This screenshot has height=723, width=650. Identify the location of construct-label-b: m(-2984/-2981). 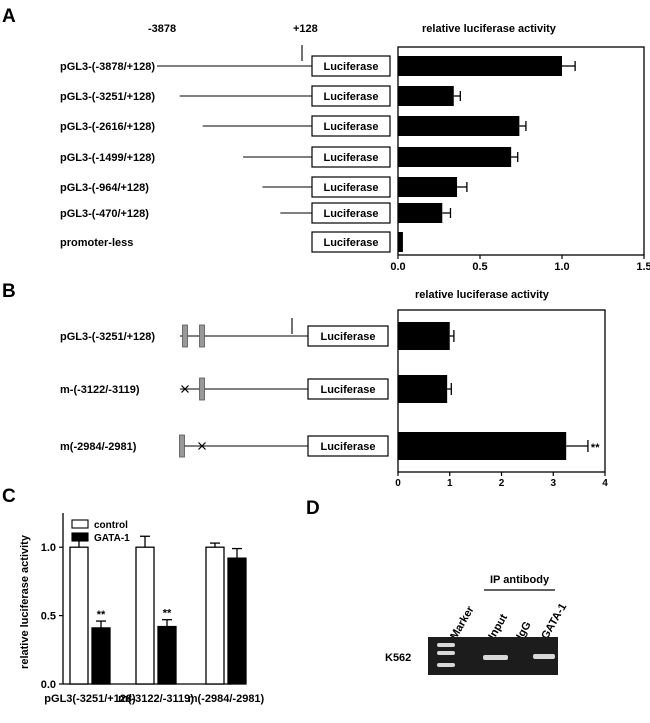
(98, 447).